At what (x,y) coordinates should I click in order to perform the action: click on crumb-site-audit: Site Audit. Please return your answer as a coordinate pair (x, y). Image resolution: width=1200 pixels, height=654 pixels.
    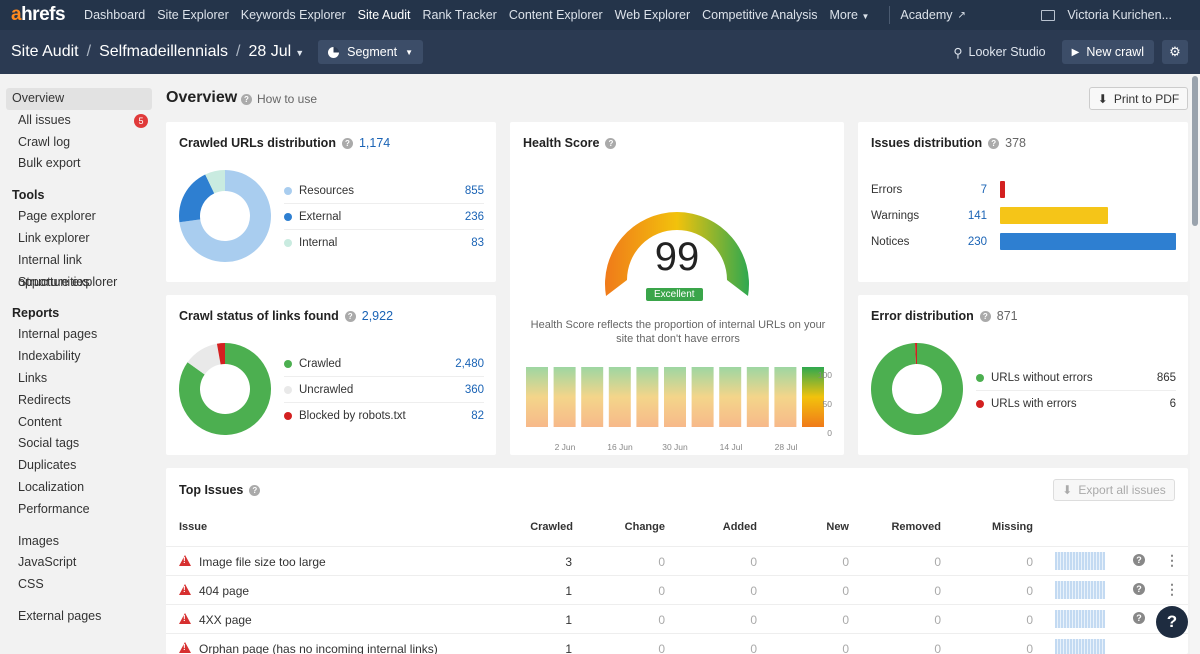
    Looking at the image, I should click on (45, 51).